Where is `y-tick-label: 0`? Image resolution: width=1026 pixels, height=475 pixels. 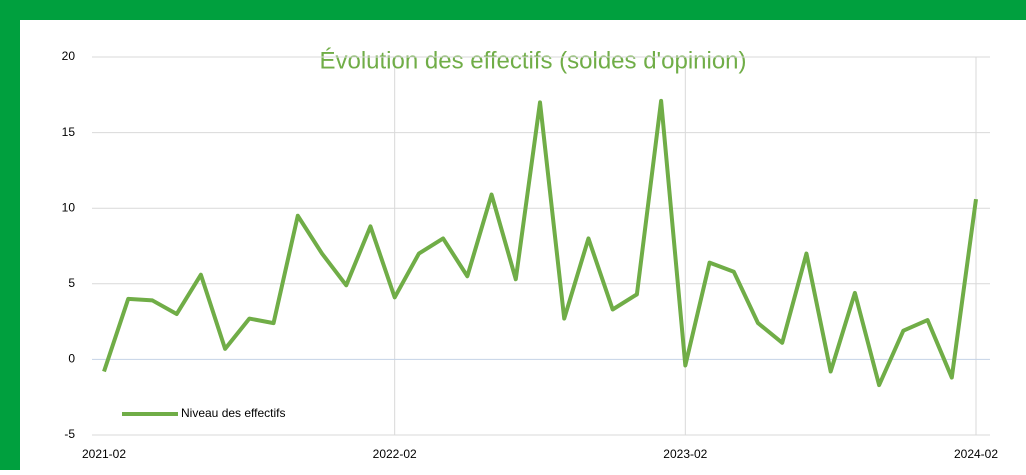
y-tick-label: 0 is located at coordinates (71, 359).